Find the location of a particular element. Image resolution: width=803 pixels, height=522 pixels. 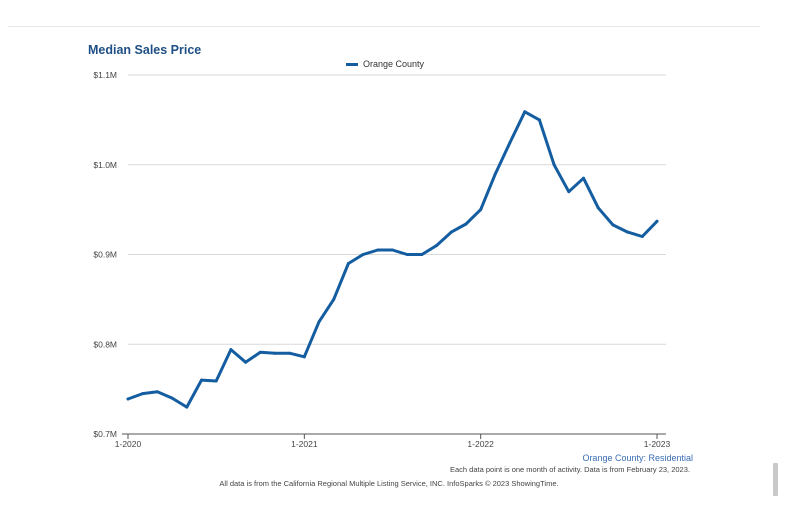

y-tick-label: $0.8M is located at coordinates (105, 344).